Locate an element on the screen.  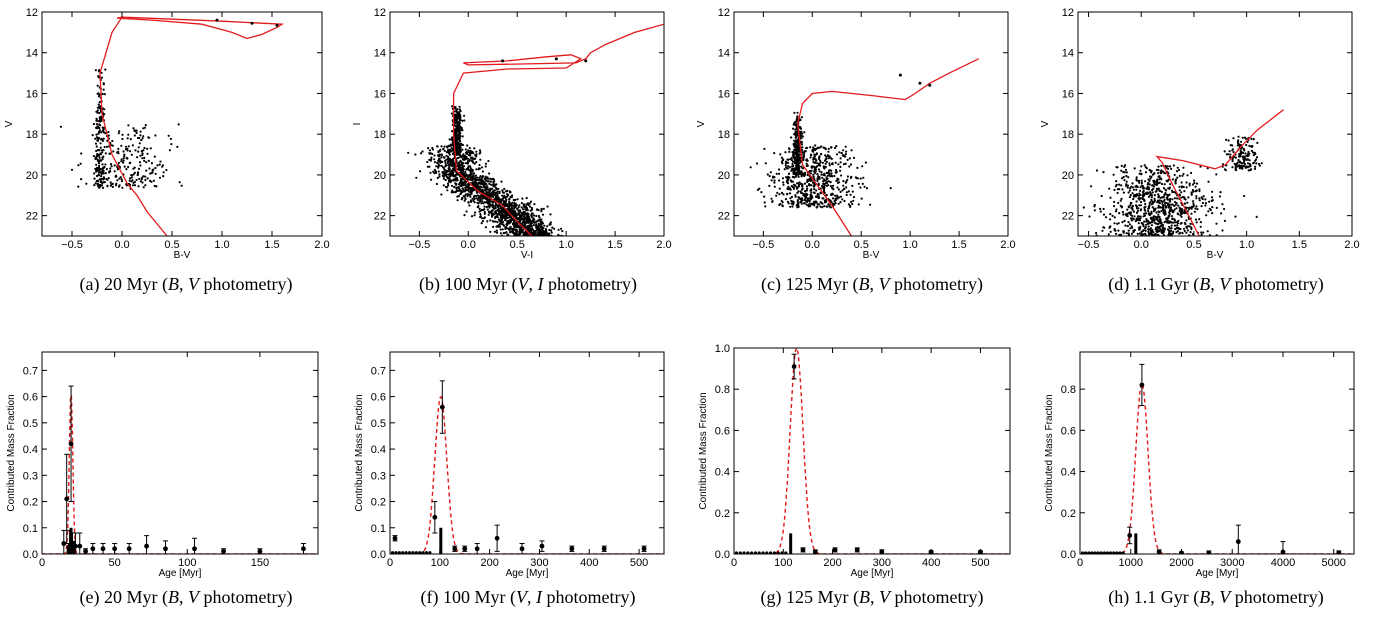
y-tick-label: 18 is located at coordinates (724, 135).